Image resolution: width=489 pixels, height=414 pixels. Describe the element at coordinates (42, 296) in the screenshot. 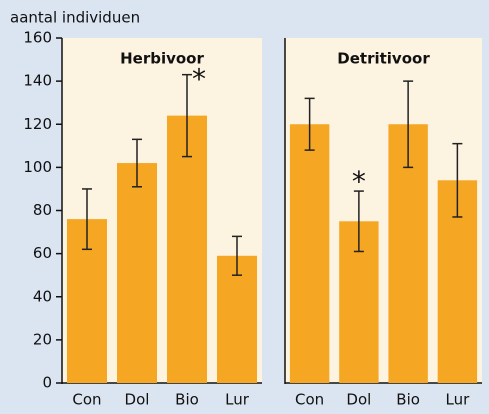

I see `y-tick-label: 40` at that location.